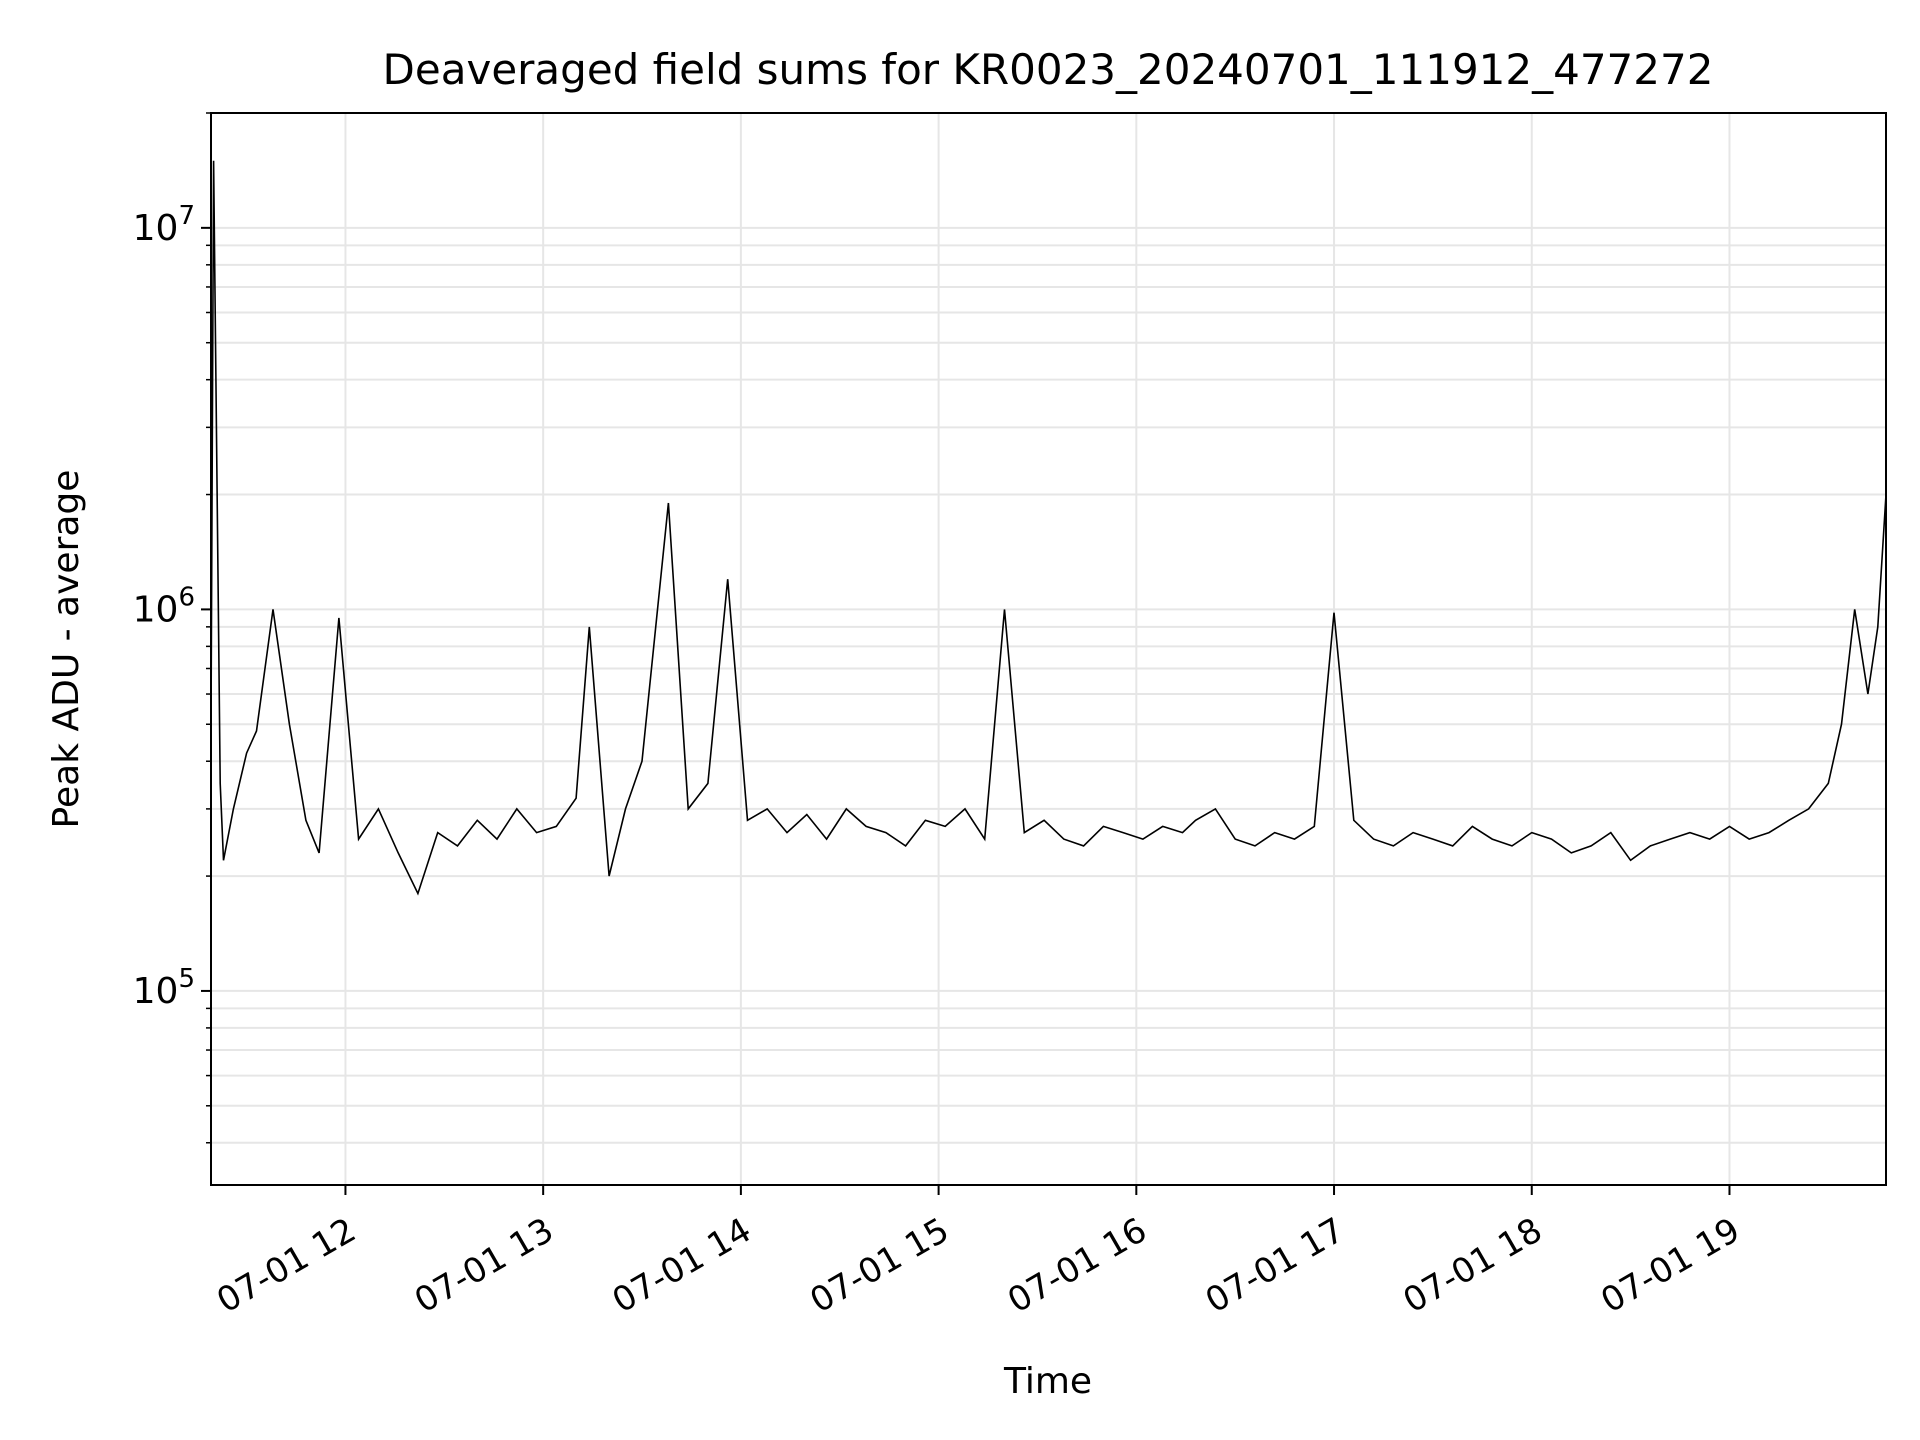  I want to click on y-axis-label: Peak ADU - average, so click(66, 649).